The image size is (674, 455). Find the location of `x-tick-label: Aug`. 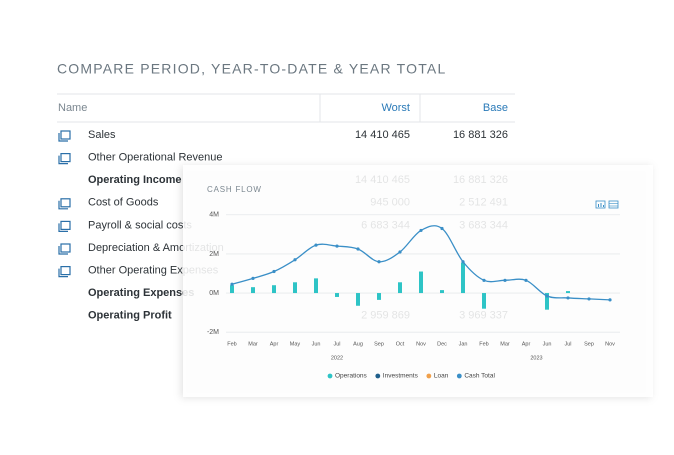

x-tick-label: Aug is located at coordinates (358, 344).